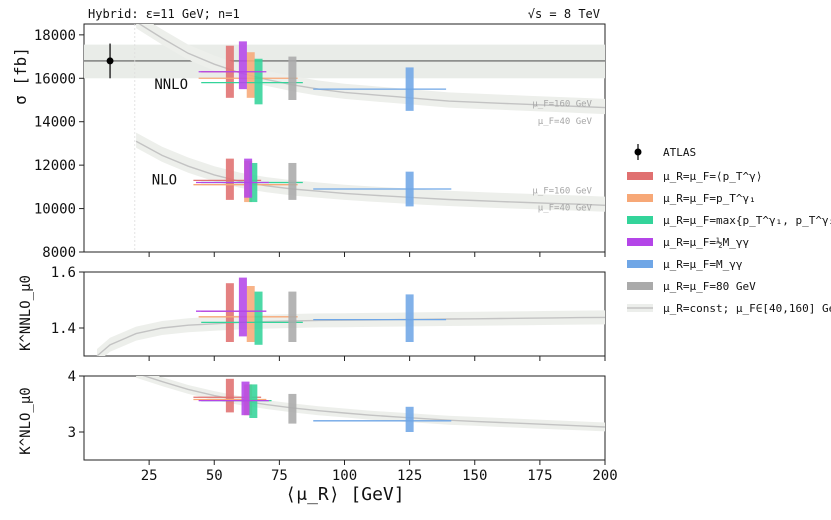 Image resolution: width=831 pixels, height=520 pixels. Describe the element at coordinates (292, 316) in the screenshot. I see `knnlo-series-5-point-0-scale-bar` at that location.